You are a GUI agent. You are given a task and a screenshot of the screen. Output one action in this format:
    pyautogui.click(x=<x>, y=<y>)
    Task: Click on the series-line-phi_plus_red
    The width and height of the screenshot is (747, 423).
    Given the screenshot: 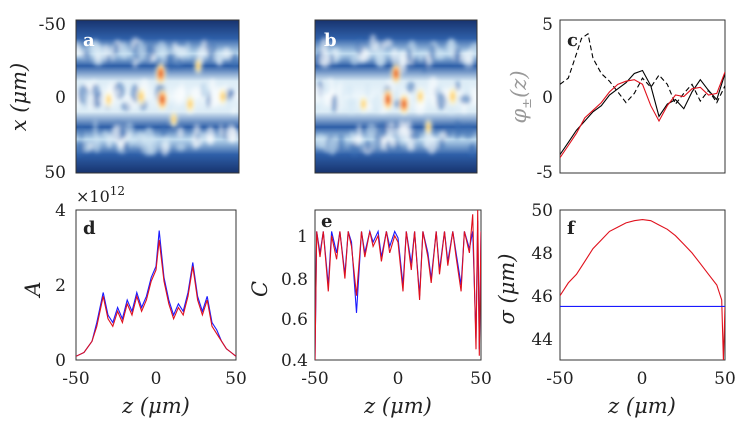 What is the action you would take?
    pyautogui.click(x=642, y=115)
    